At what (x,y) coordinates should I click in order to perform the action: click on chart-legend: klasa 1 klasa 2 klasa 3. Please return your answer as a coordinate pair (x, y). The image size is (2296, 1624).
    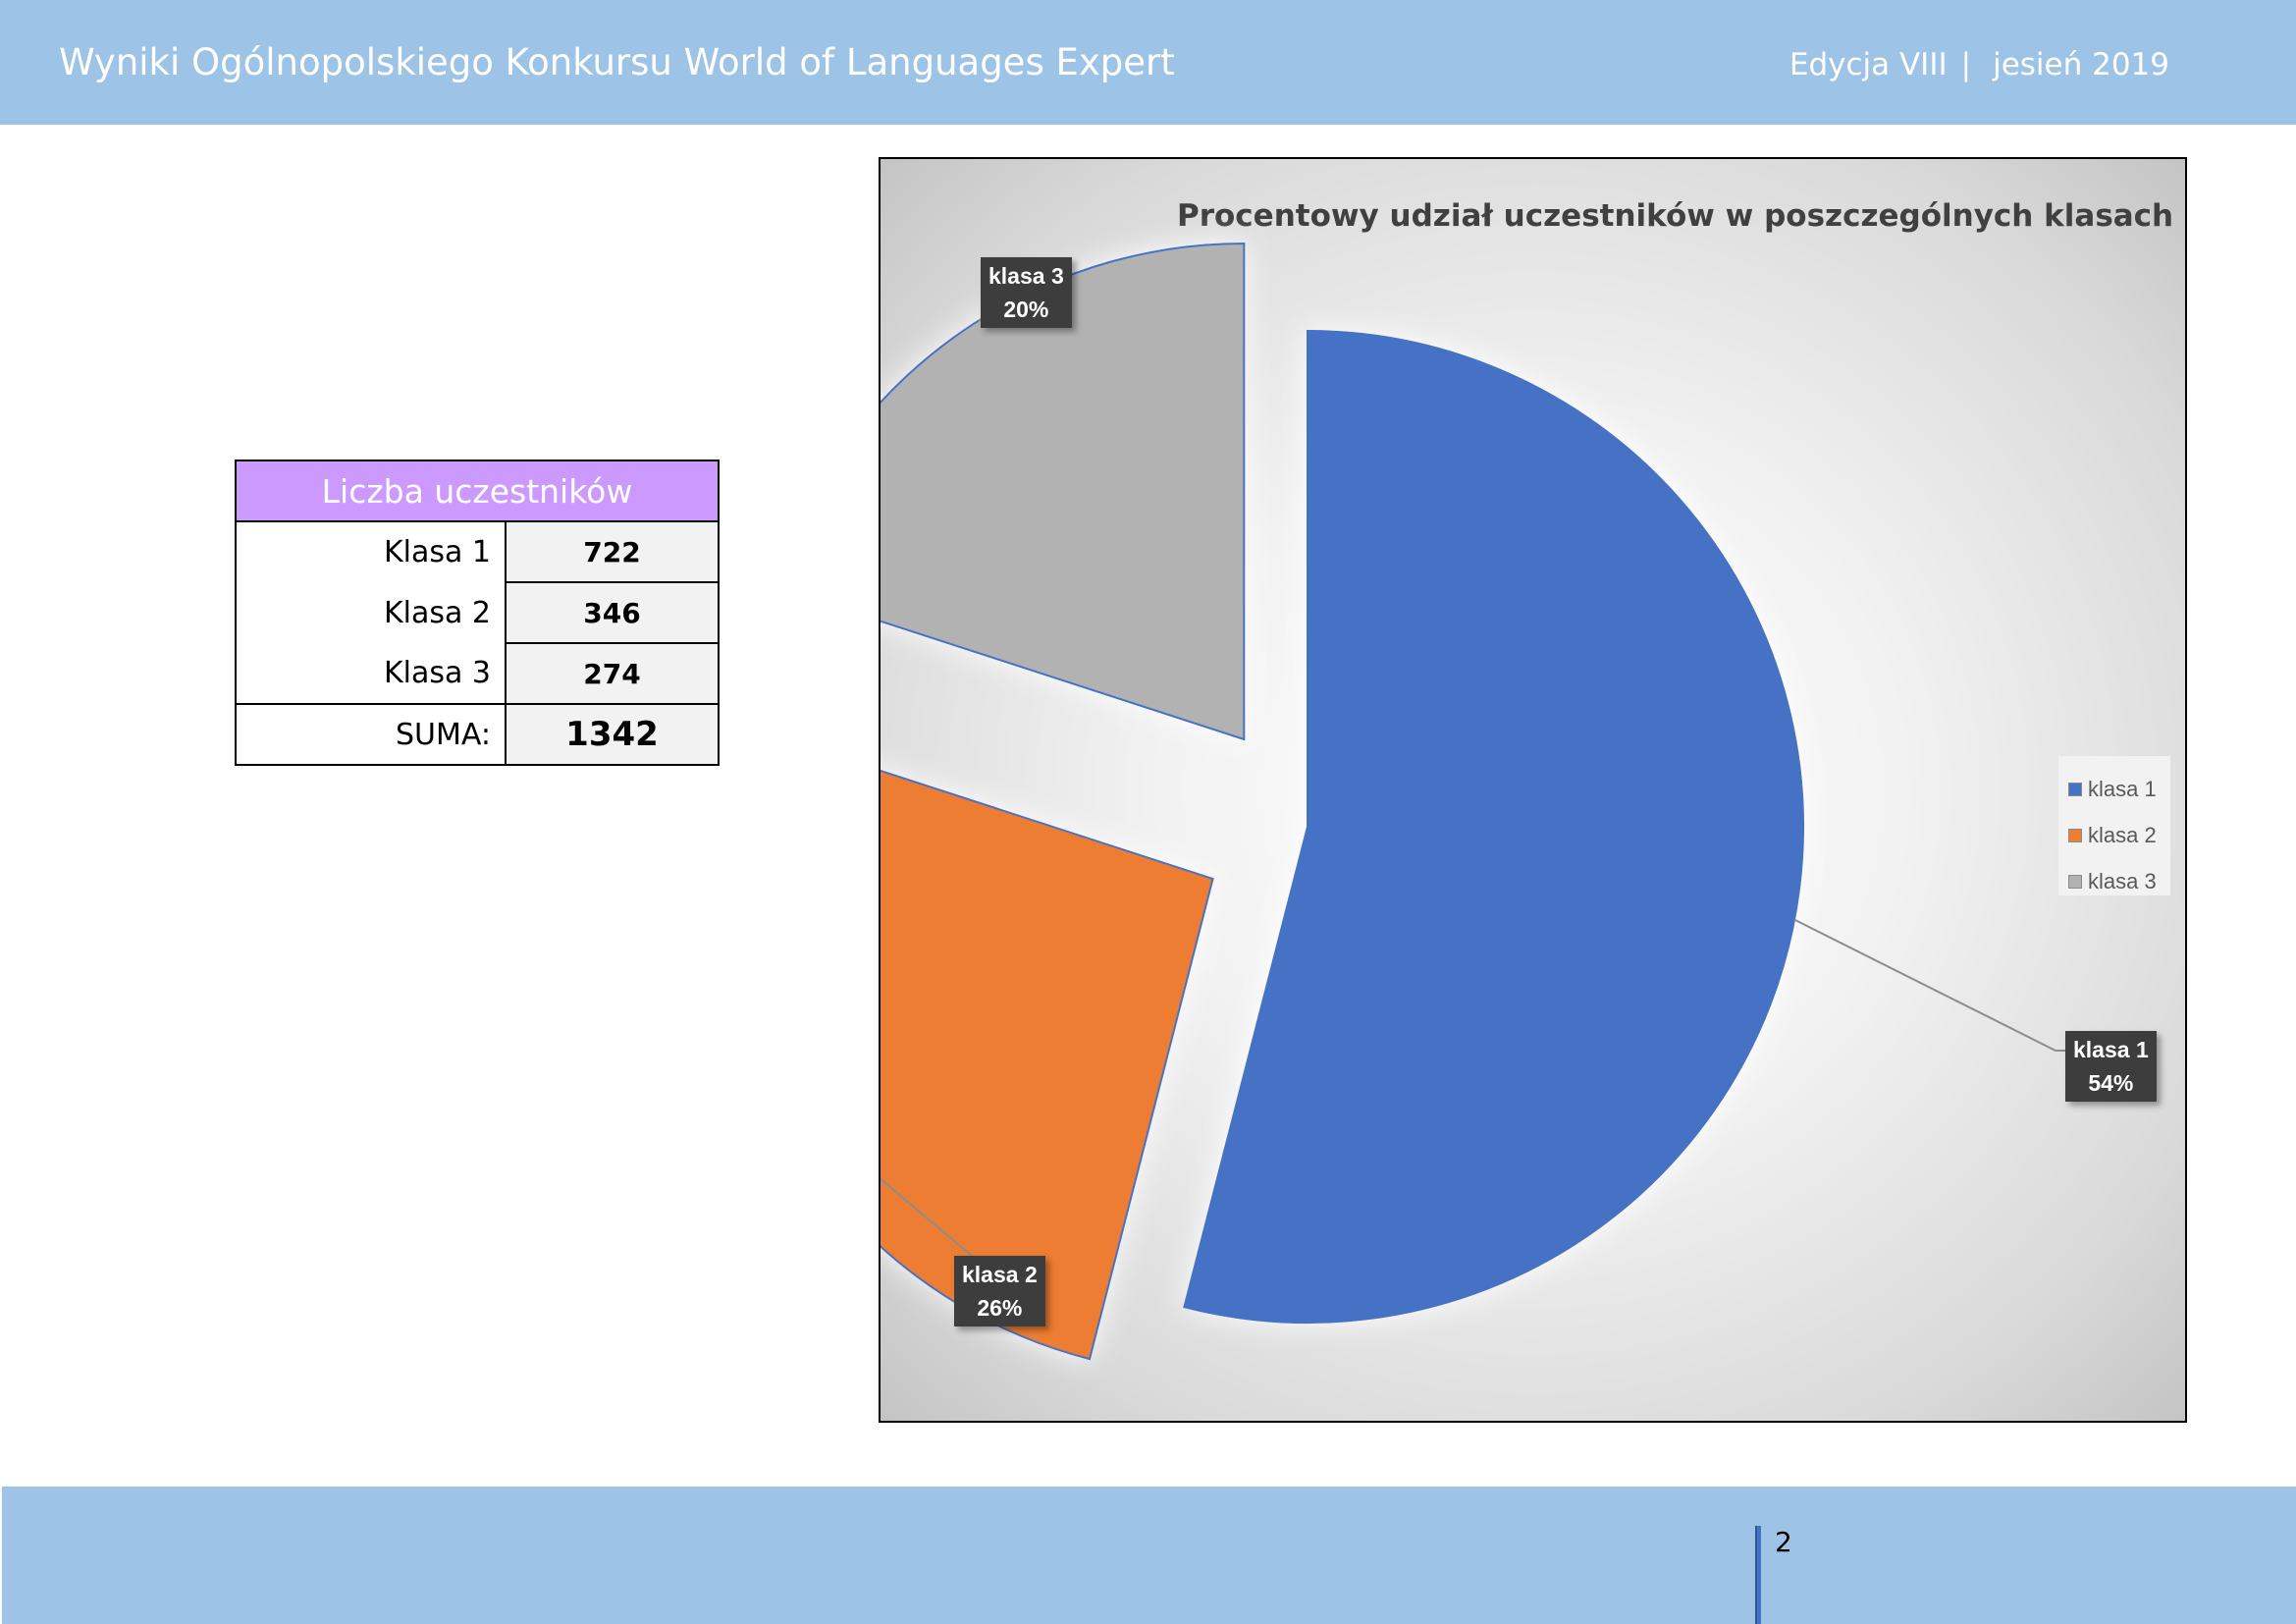
    Looking at the image, I should click on (2114, 825).